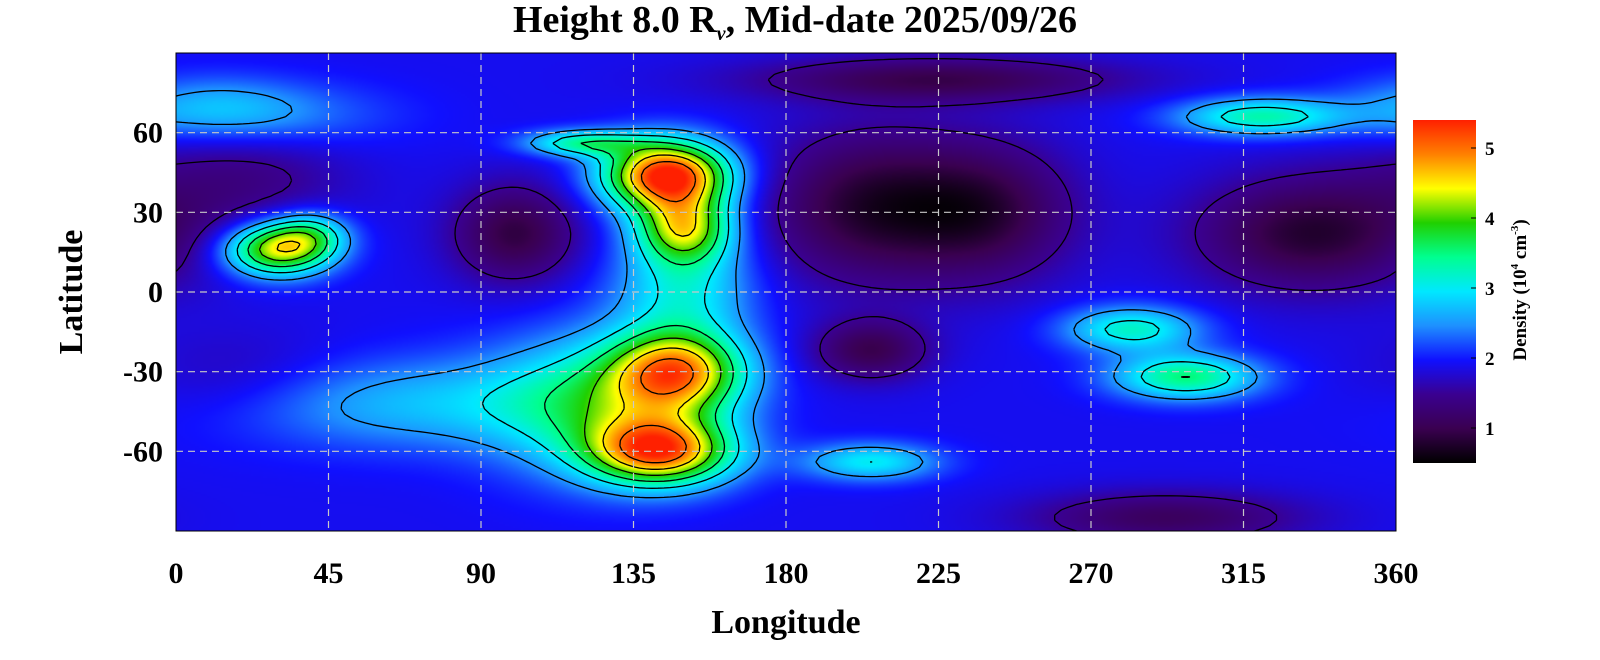 The width and height of the screenshot is (1600, 660). What do you see at coordinates (1515, 230) in the screenshot?
I see `colorbar-label-sup2: -3` at bounding box center [1515, 230].